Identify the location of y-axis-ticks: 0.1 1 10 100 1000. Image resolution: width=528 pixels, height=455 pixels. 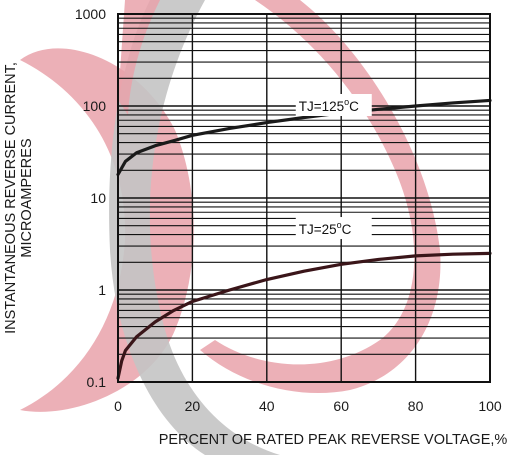
(90, 198).